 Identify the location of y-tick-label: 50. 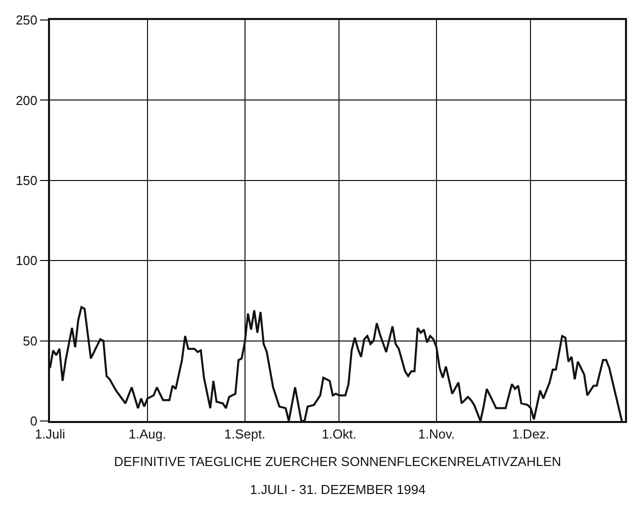
(30, 340).